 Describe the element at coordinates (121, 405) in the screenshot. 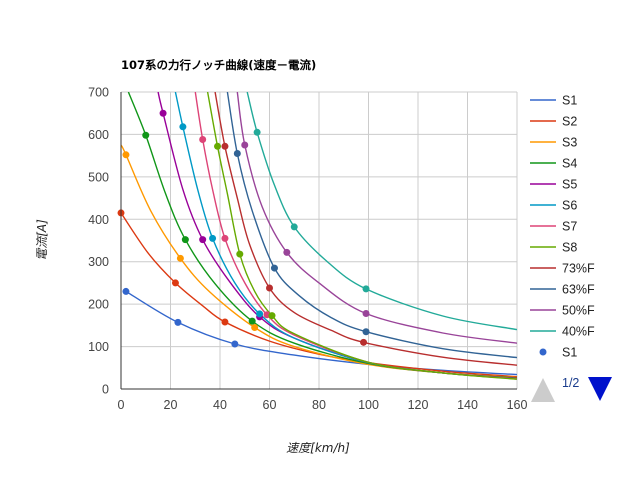

I see `x-tick-label: 0` at that location.